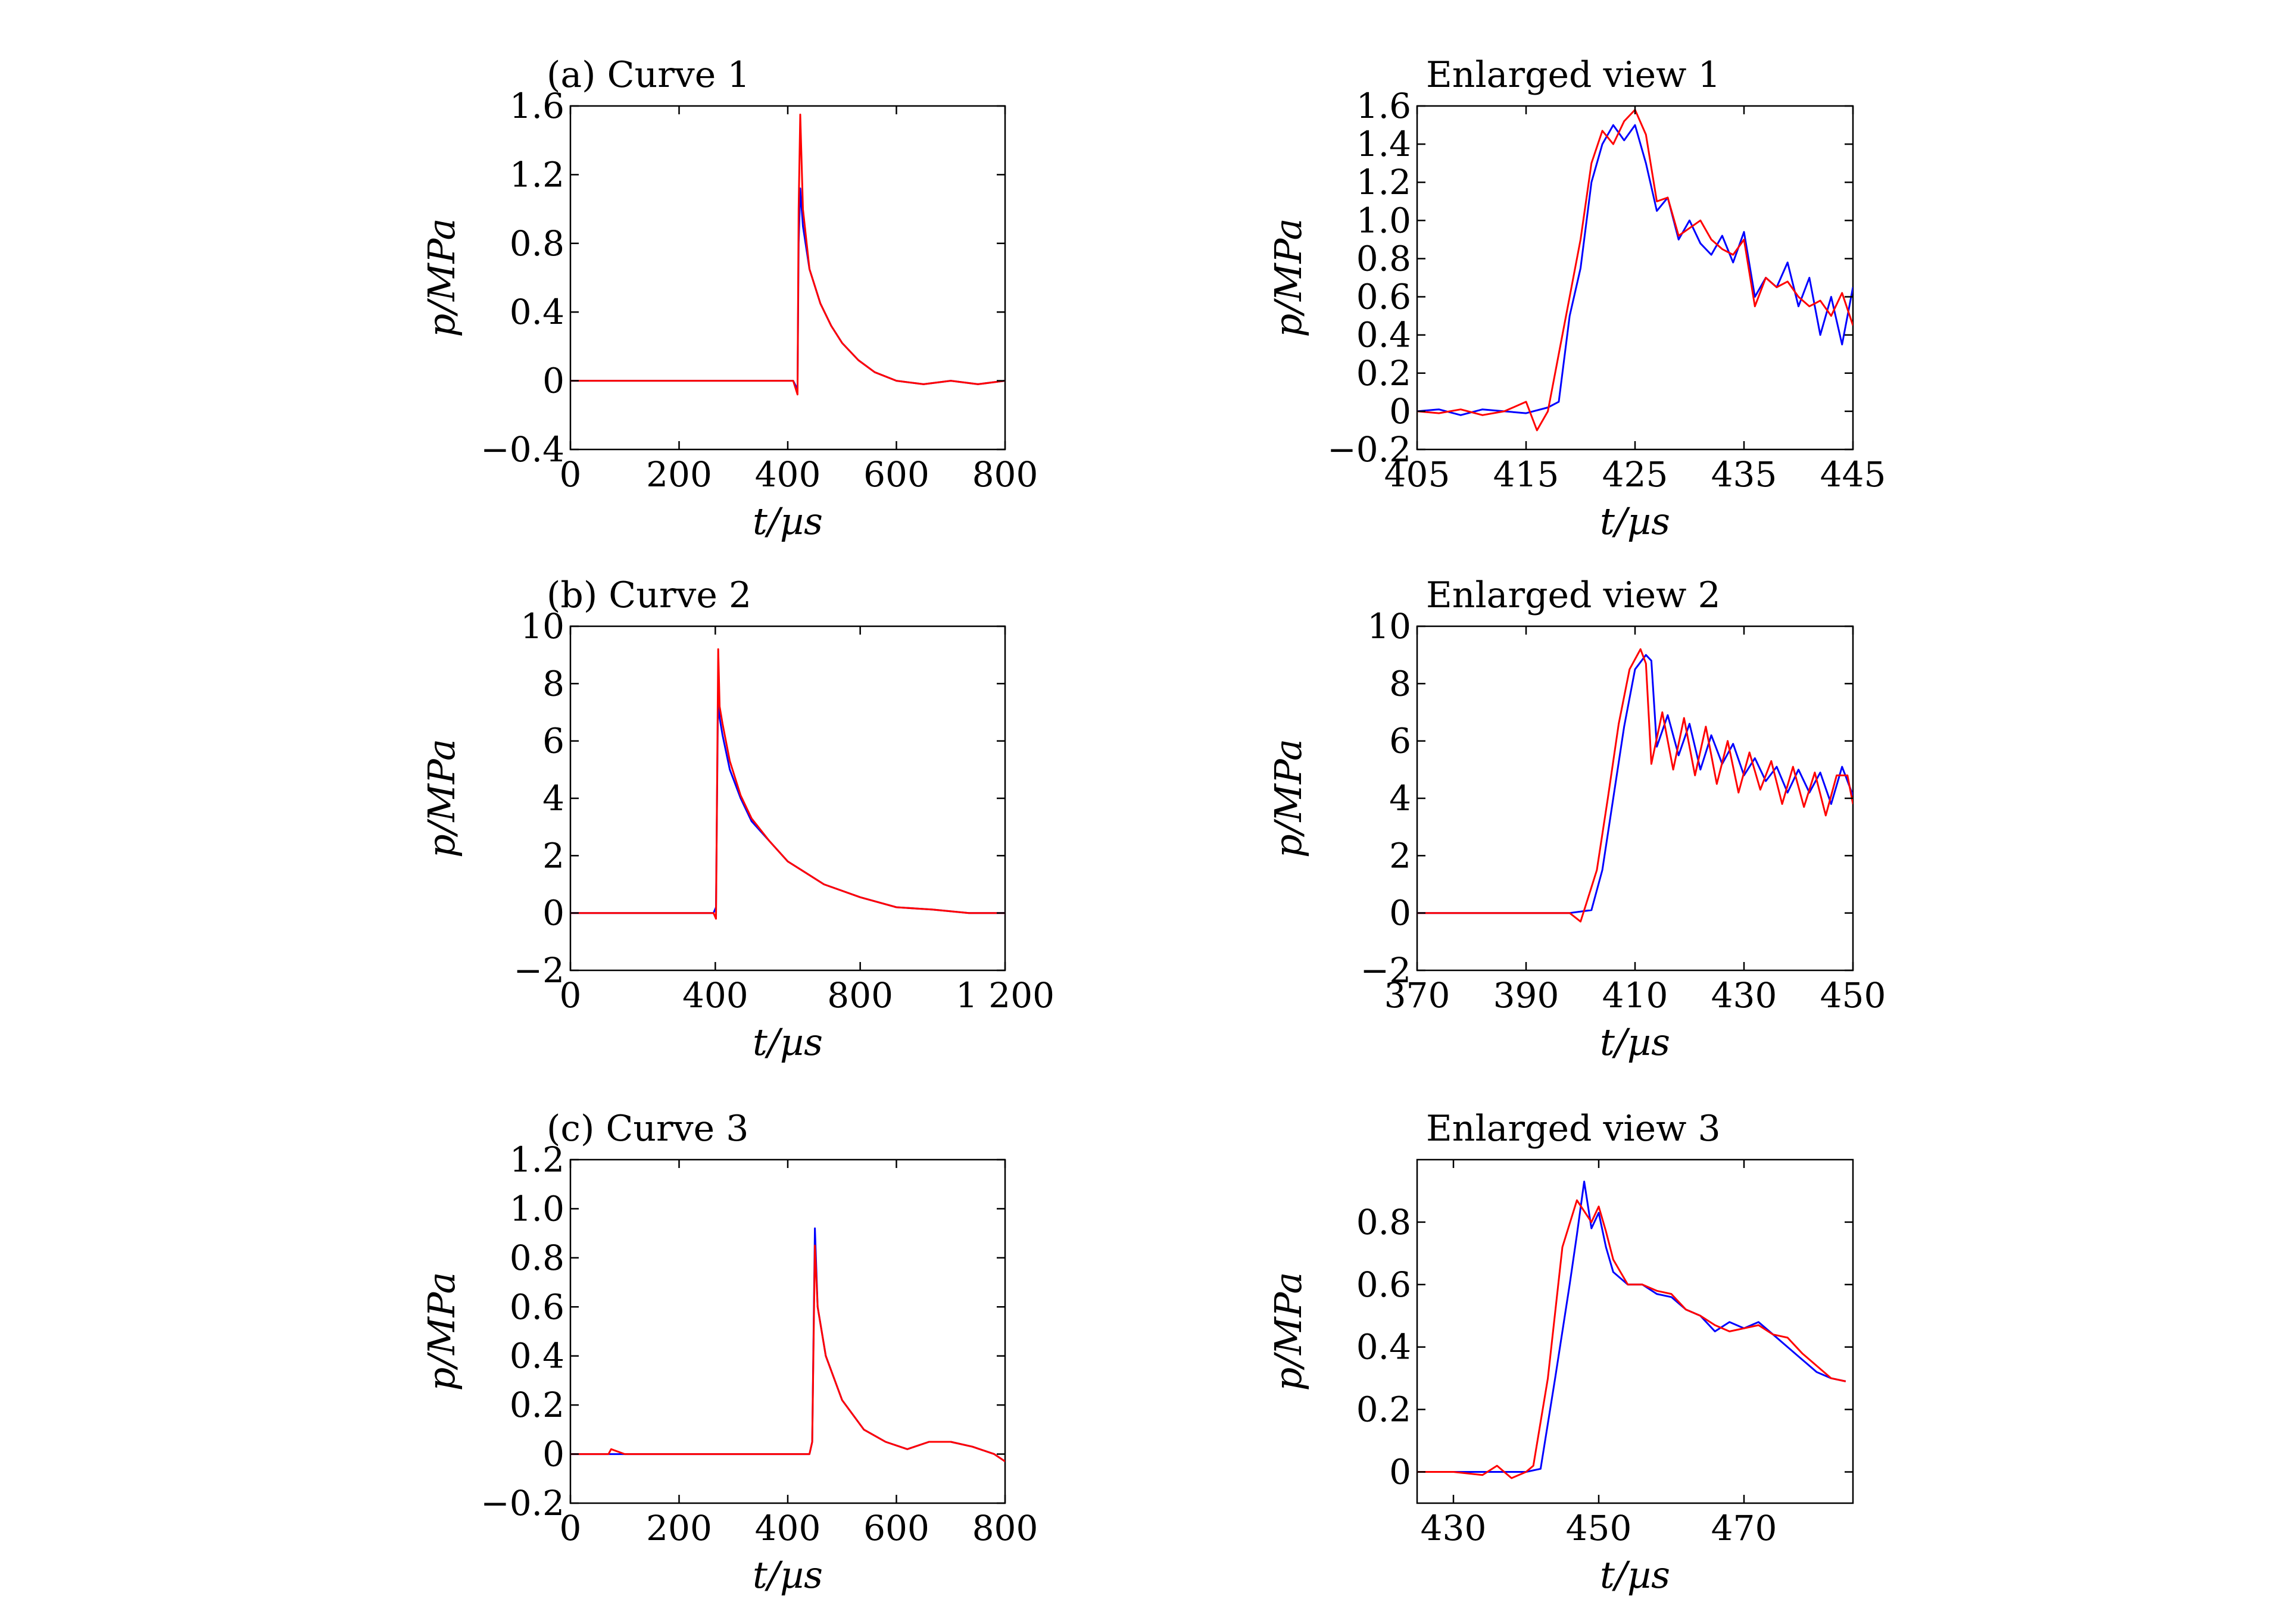 Image resolution: width=2290 pixels, height=1624 pixels. Describe the element at coordinates (1454, 1528) in the screenshot. I see `x-tick-label: 430` at that location.